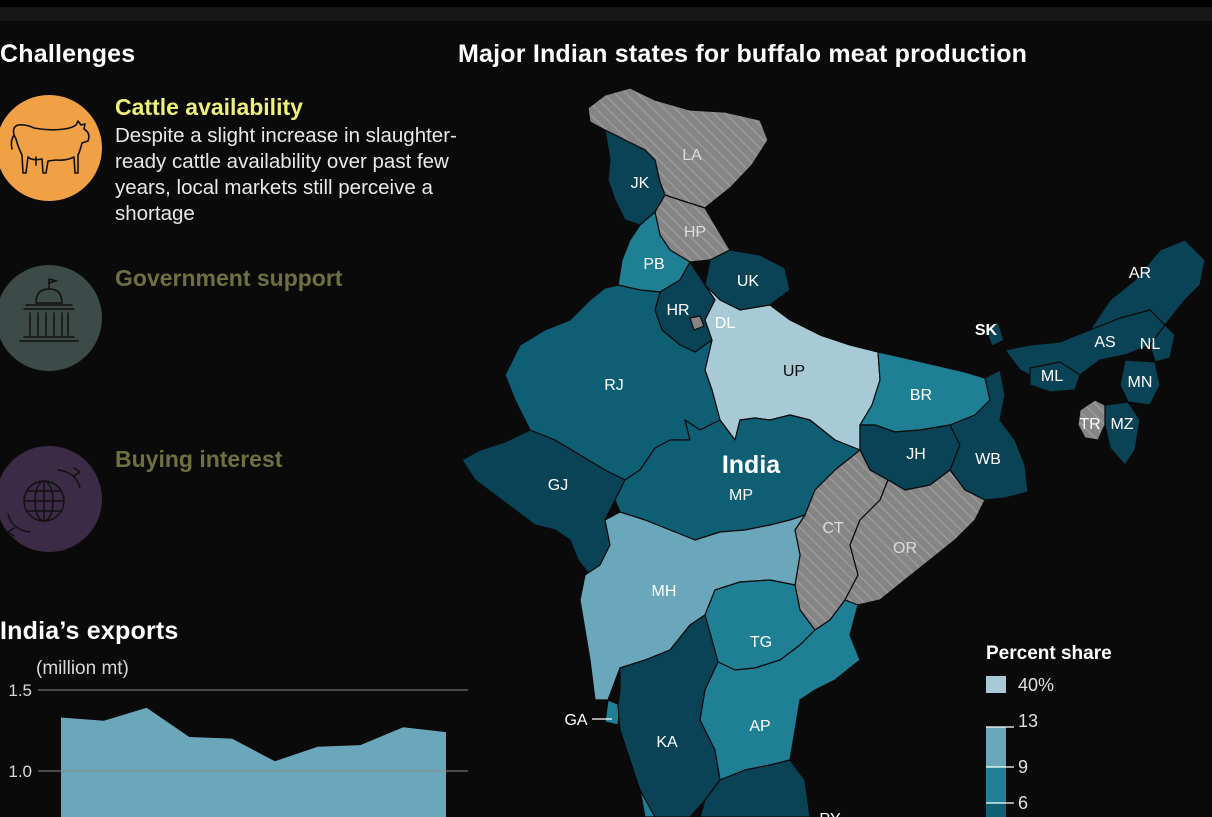 This screenshot has height=817, width=1212. I want to click on state-label: NL, so click(1150, 344).